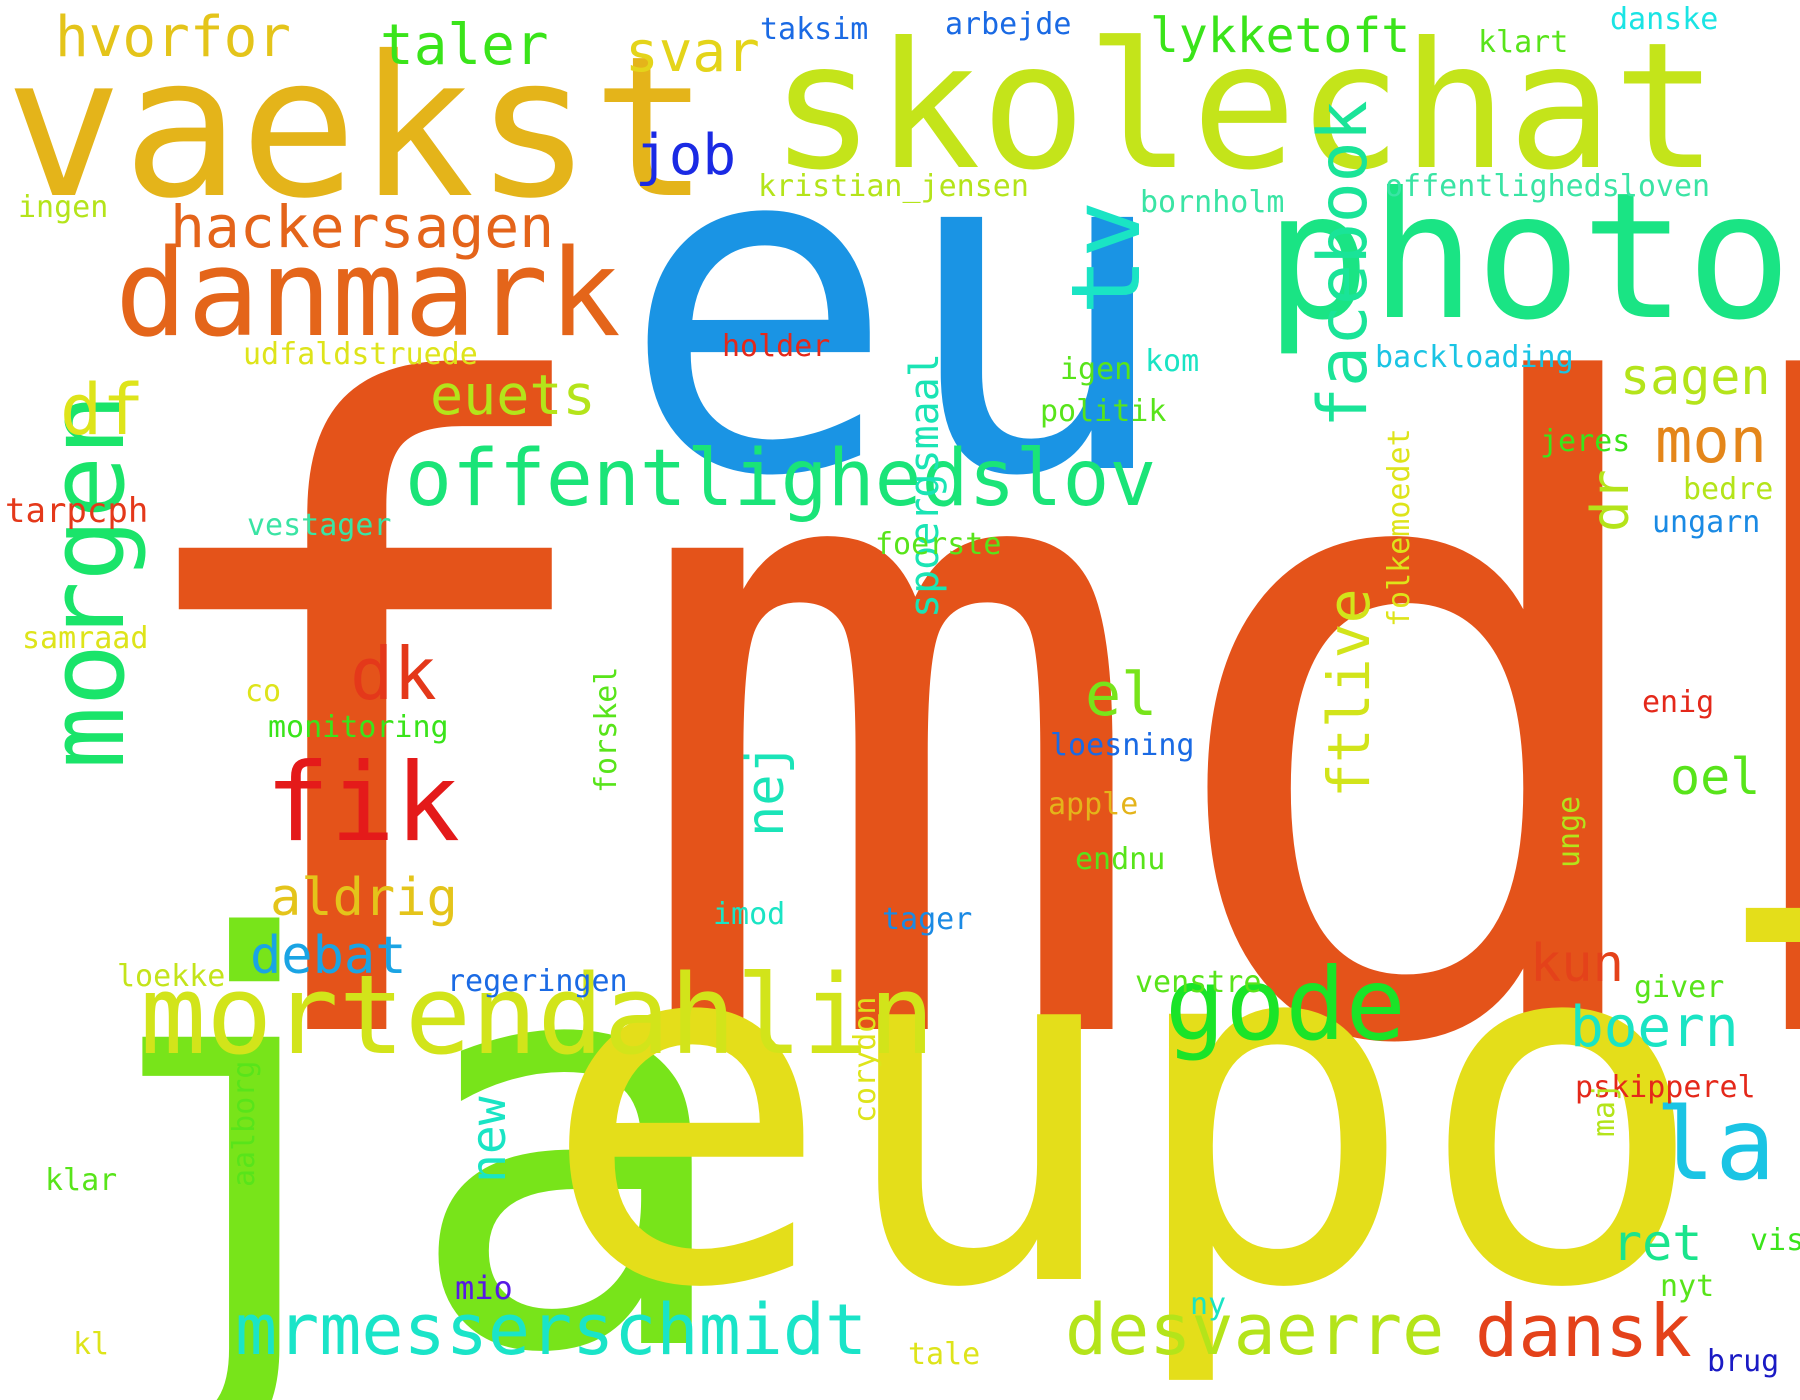 The image size is (1800, 1400). Describe the element at coordinates (1678, 702) in the screenshot. I see `word: enig` at that location.